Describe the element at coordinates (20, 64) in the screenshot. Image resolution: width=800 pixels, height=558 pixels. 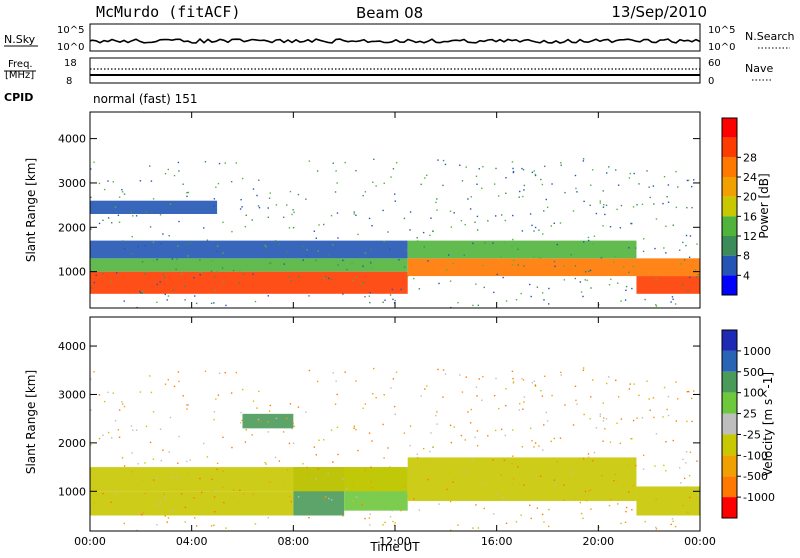
I see `freq-label: Freq.` at that location.